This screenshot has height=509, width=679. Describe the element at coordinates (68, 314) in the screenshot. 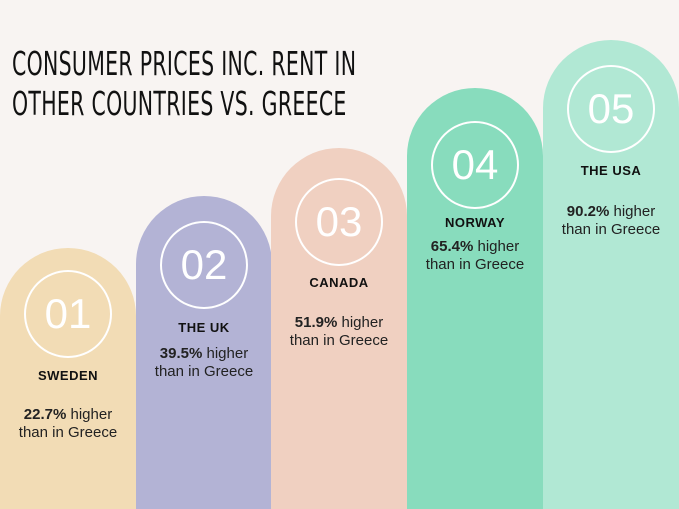

I see `step-number: 01` at that location.